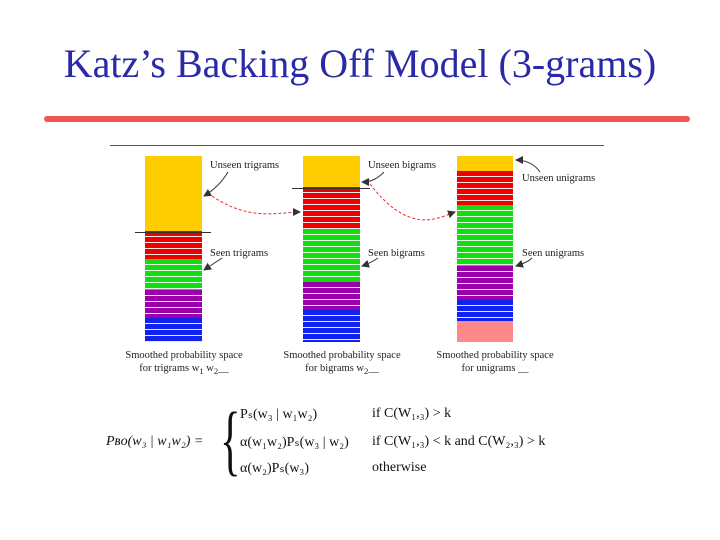 The width and height of the screenshot is (720, 540). What do you see at coordinates (528, 164) in the screenshot?
I see `unseen-unigrams-pointer` at bounding box center [528, 164].